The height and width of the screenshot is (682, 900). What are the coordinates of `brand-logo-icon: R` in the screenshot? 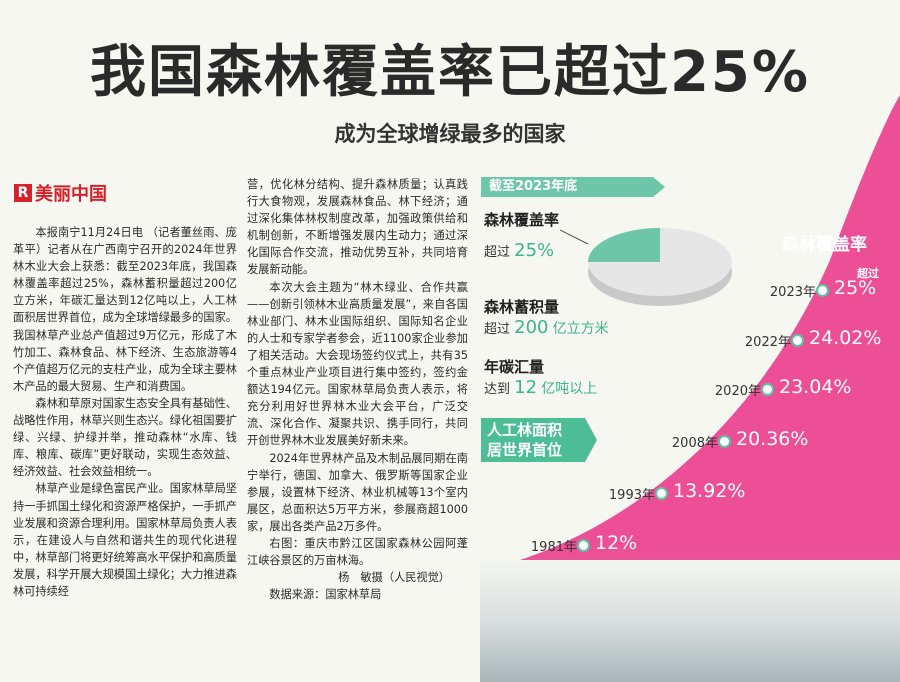 It's located at (23, 193).